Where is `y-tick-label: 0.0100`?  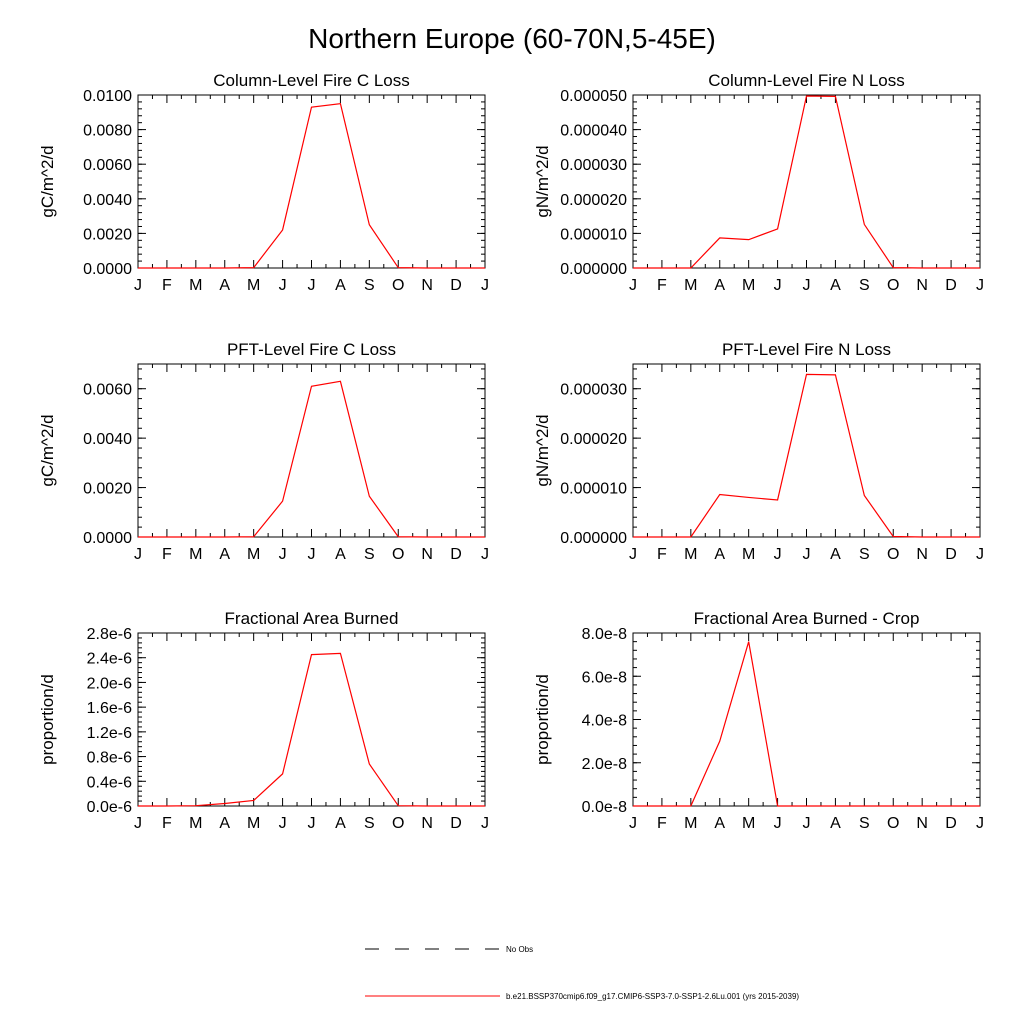 y-tick-label: 0.0100 is located at coordinates (107, 96).